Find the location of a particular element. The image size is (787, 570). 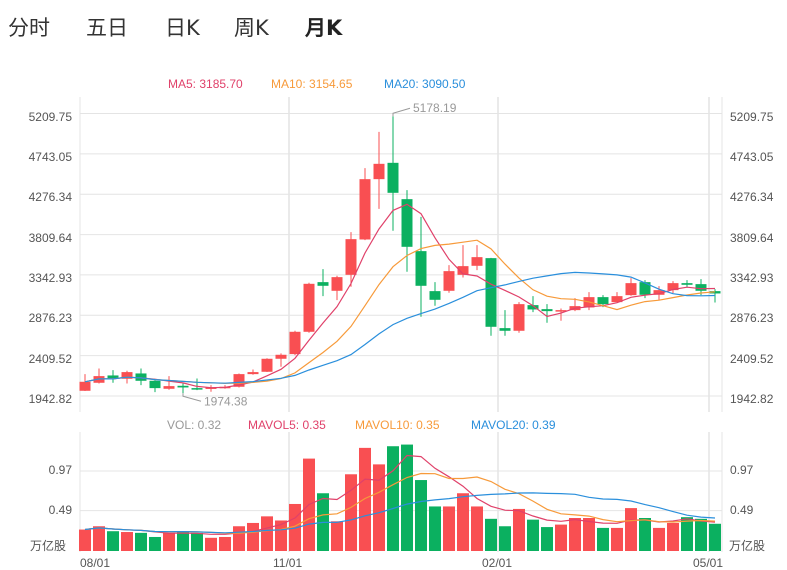

x-axis-label: 08/01 is located at coordinates (95, 563).